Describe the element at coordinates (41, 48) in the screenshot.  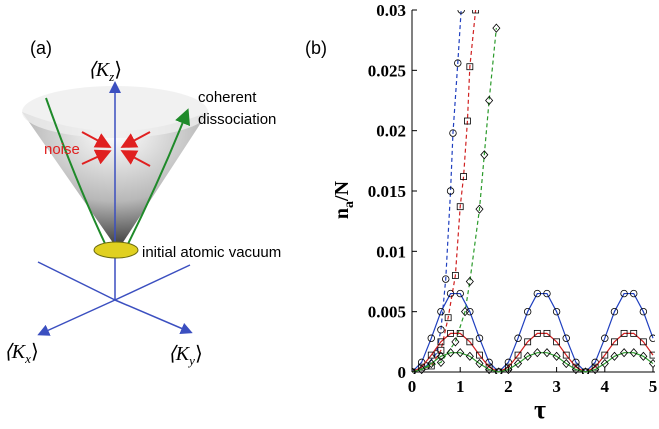
I see `panel-label: (a)` at that location.